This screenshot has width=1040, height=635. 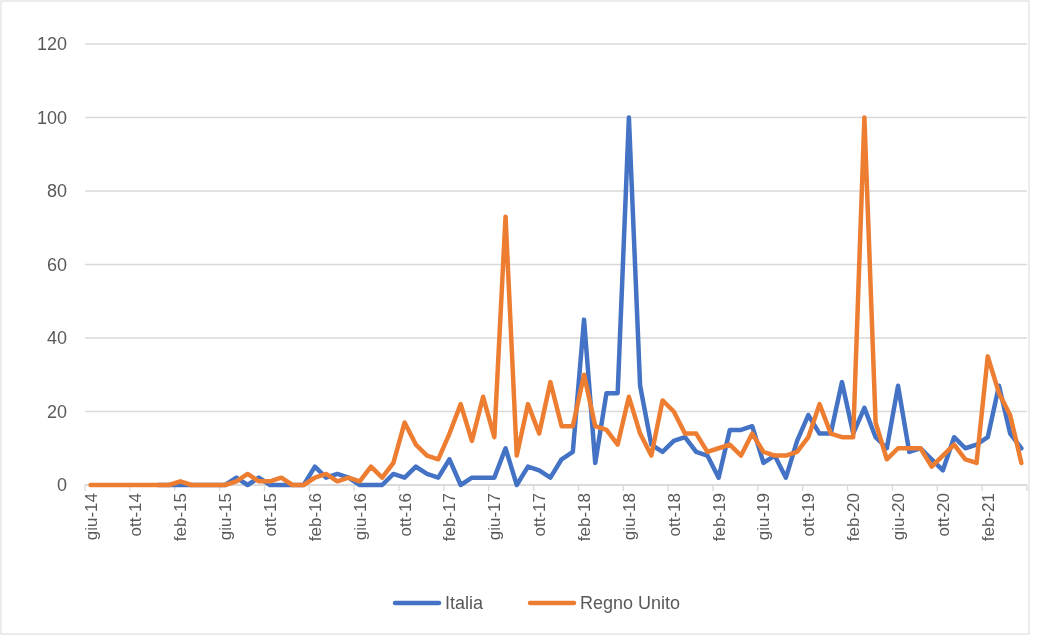 I want to click on x-tick-label: feb-15, so click(x=181, y=517).